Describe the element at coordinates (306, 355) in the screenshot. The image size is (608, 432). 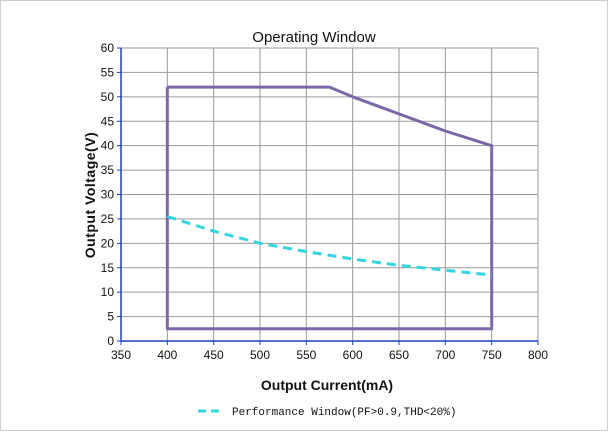
I see `x-tick-label: 550` at that location.